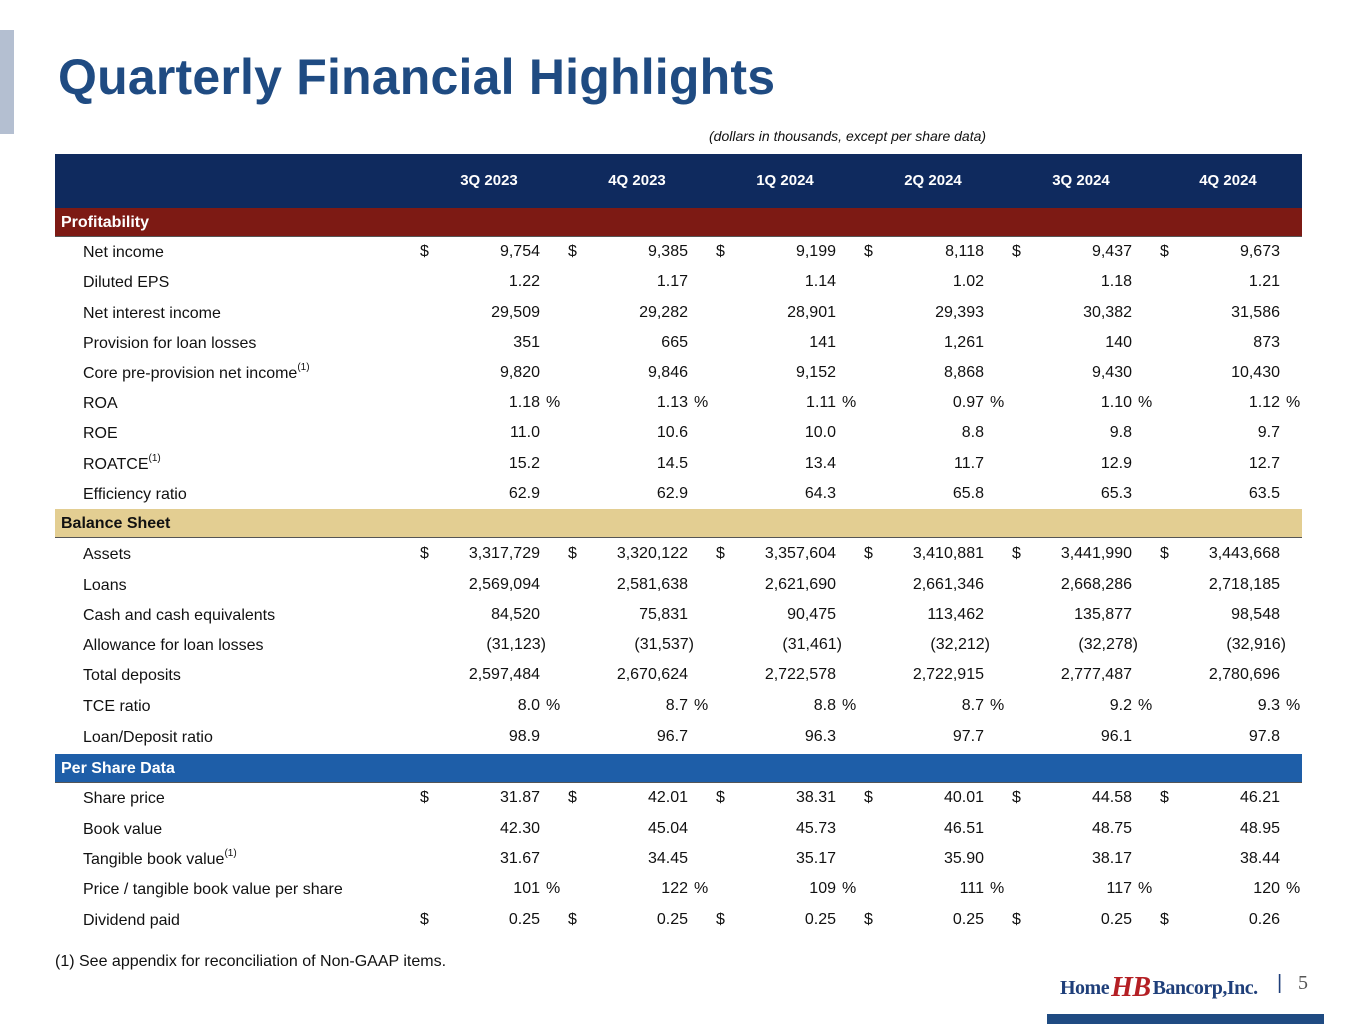 Image resolution: width=1365 pixels, height=1024 pixels. I want to click on cell-value: 1.21, so click(1264, 281).